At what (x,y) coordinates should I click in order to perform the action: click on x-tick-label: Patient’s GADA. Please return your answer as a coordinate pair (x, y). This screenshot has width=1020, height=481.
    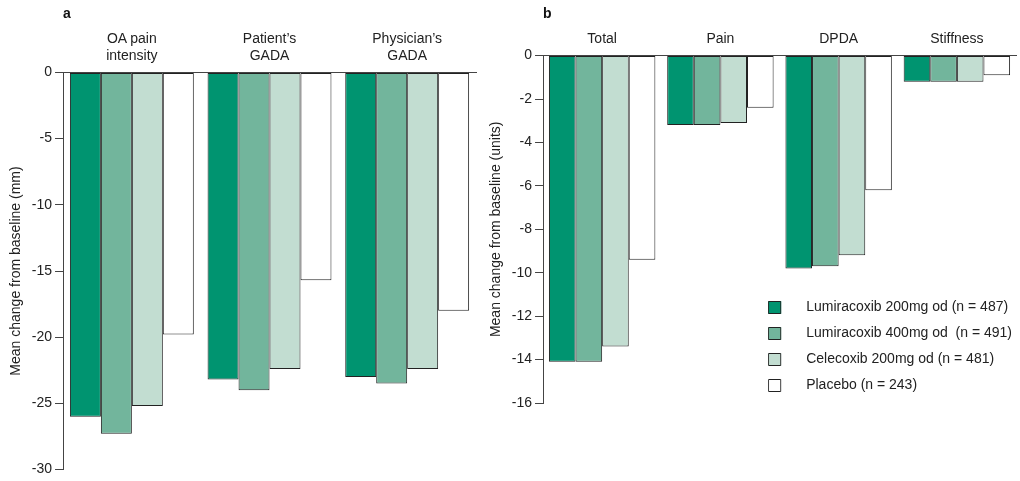
    Looking at the image, I should click on (269, 46).